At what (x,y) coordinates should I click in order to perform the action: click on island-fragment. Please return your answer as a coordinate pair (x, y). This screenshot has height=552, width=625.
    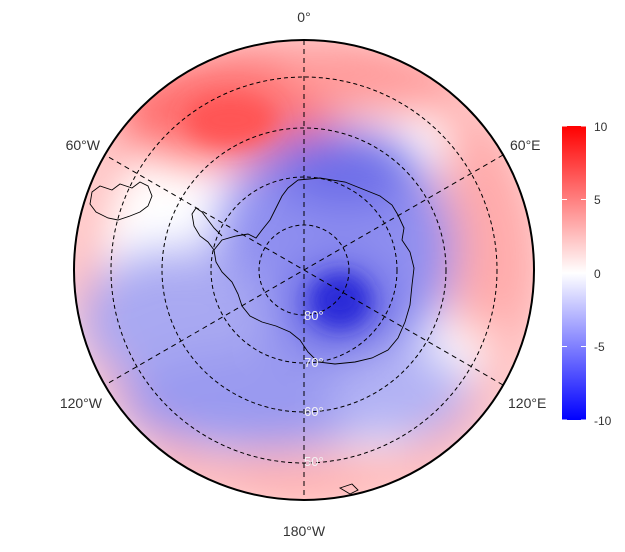
    Looking at the image, I should click on (348, 489).